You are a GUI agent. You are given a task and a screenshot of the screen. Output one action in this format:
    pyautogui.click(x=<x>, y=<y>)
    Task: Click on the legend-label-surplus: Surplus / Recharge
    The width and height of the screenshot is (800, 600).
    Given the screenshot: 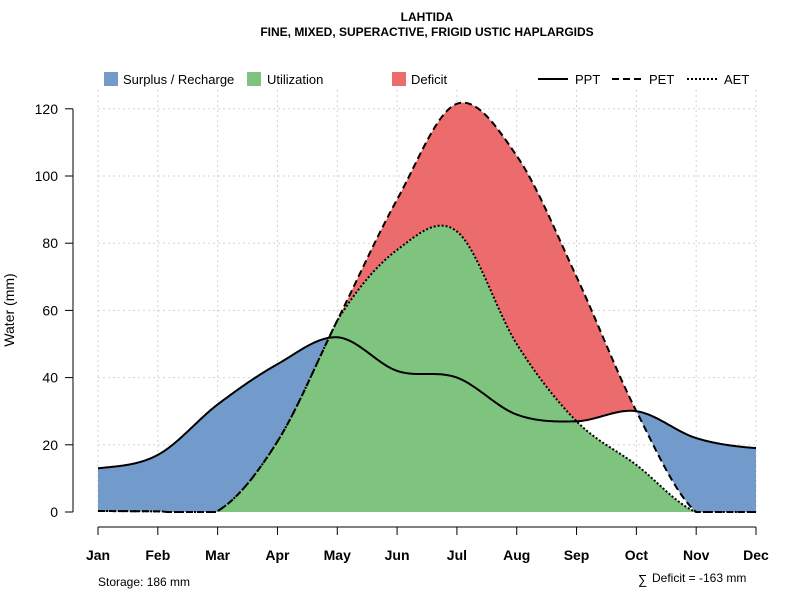 What is the action you would take?
    pyautogui.click(x=178, y=79)
    